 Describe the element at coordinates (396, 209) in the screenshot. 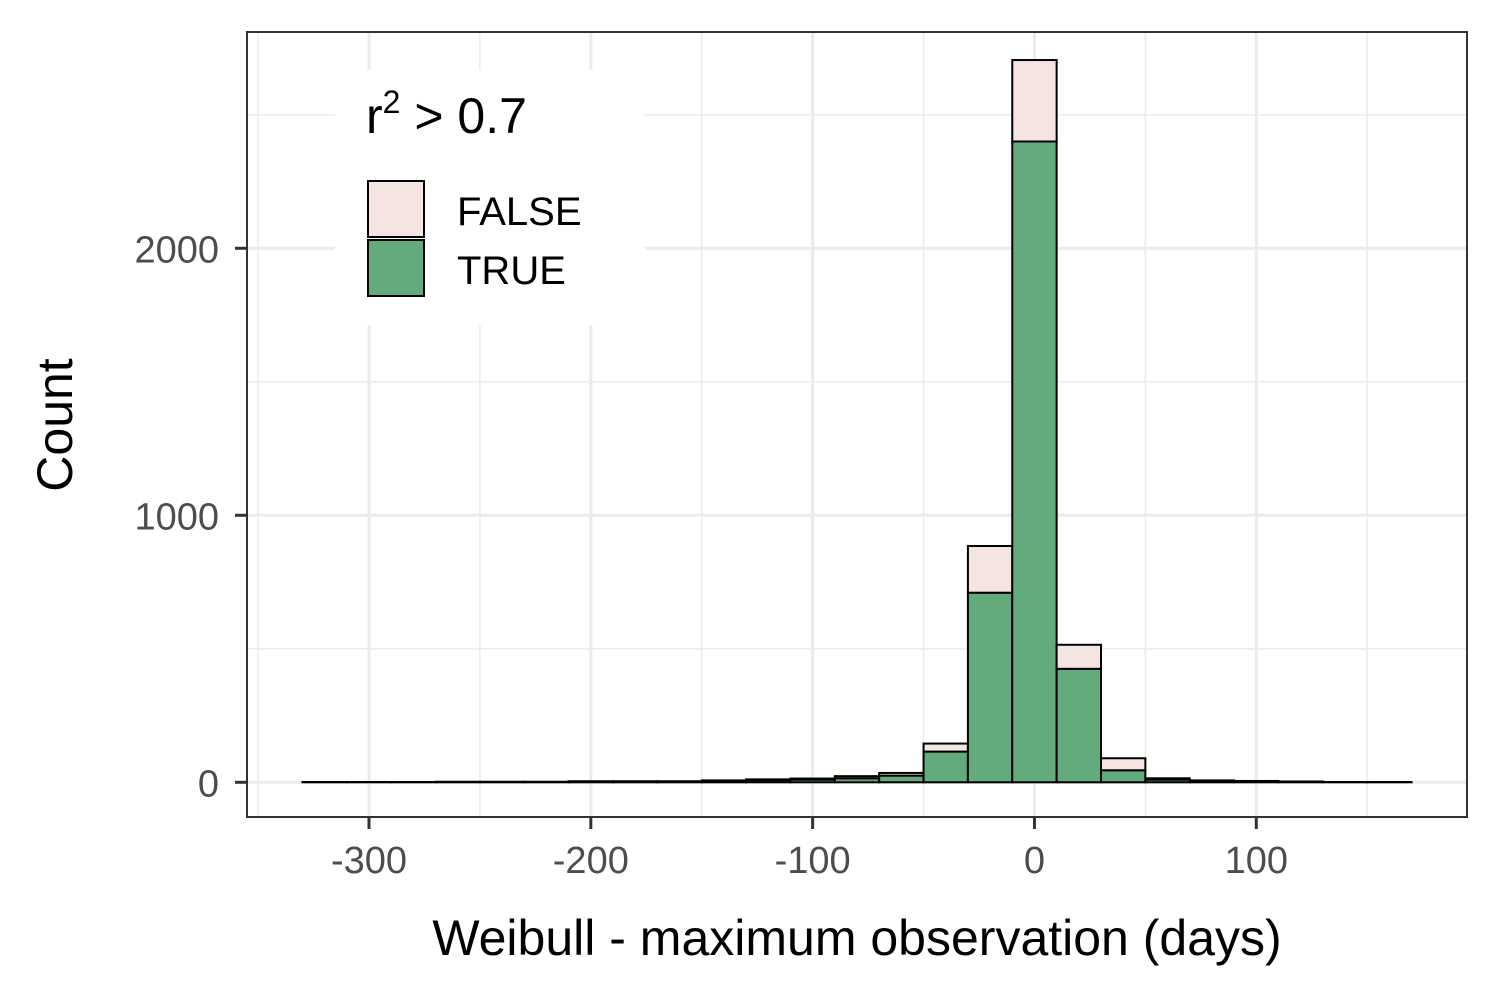

I see `legend-key-false` at that location.